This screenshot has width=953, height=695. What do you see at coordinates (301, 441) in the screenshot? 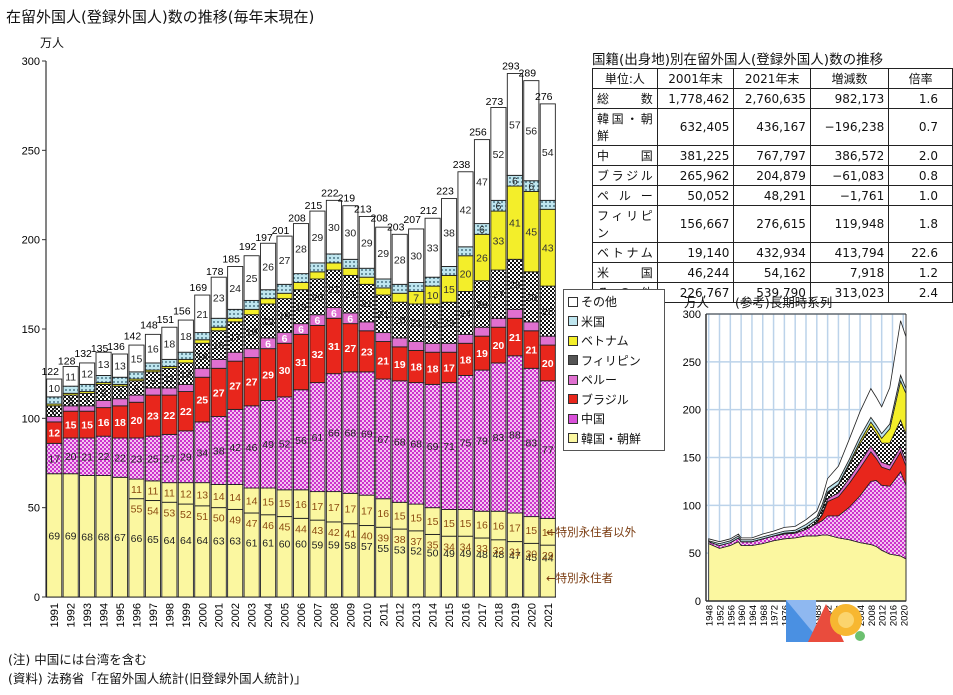
I see `data-label-china: 56` at bounding box center [301, 441].